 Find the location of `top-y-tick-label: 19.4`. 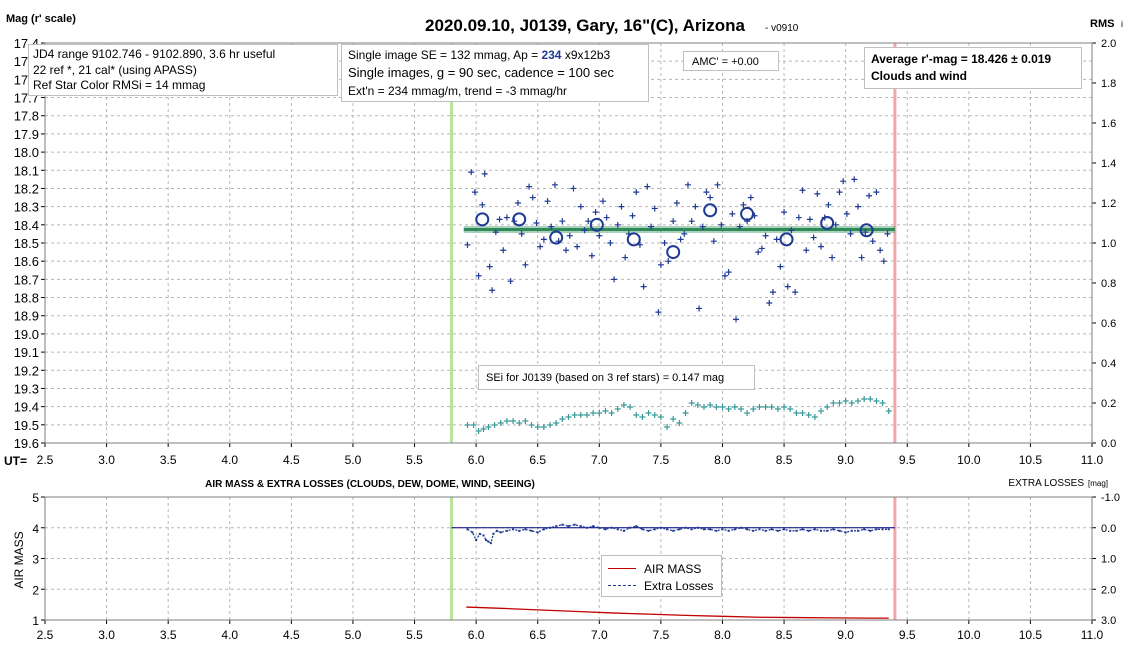

top-y-tick-label: 19.4 is located at coordinates (26, 407).